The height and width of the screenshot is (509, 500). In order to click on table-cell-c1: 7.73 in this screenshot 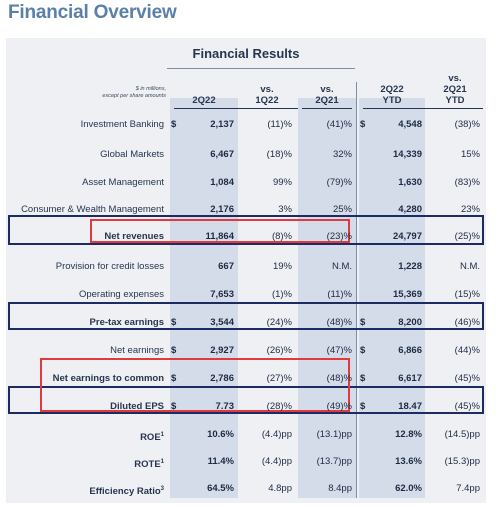, I will do `click(225, 406)`.